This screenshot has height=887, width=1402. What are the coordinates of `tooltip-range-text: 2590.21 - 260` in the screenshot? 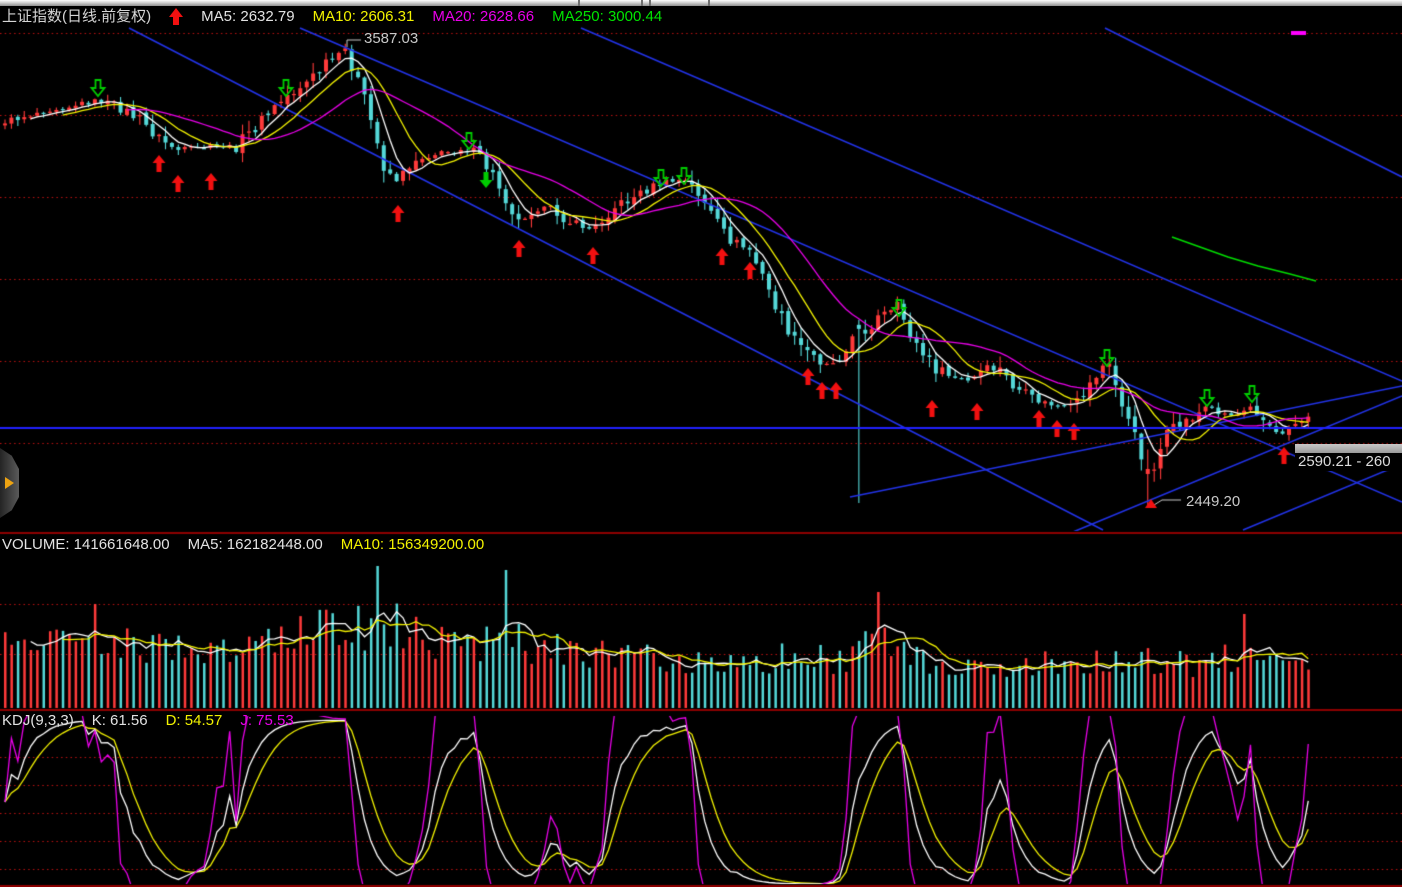 It's located at (1348, 462).